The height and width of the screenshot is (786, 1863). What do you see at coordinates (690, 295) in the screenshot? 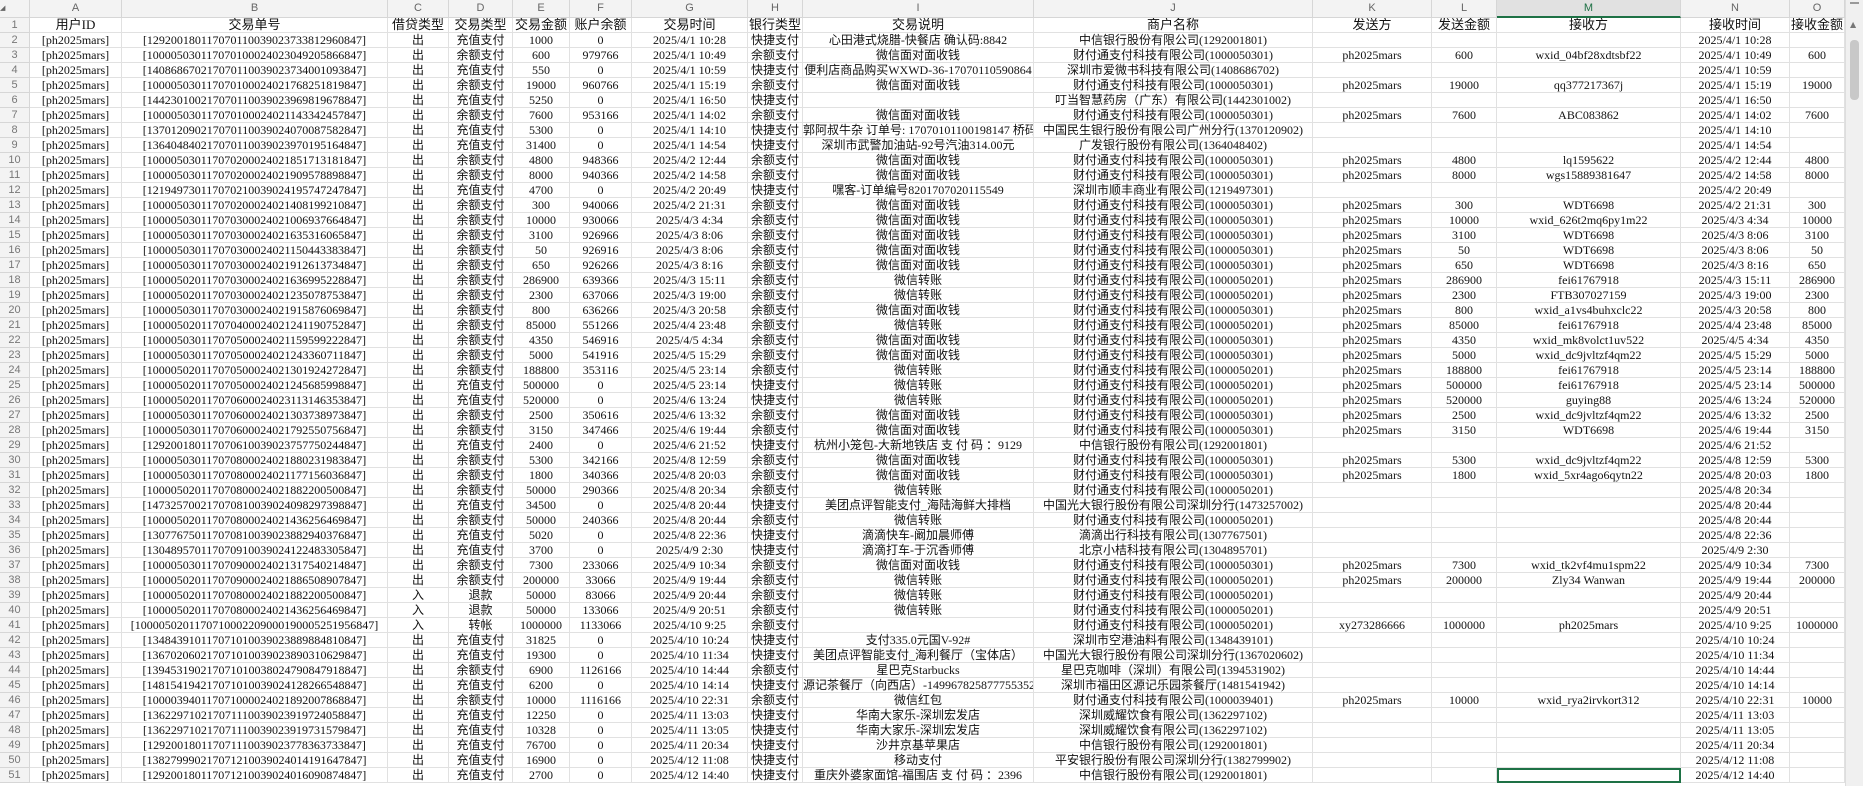
I see `cell-transaction-time: 2025/4/3 19:00` at bounding box center [690, 295].